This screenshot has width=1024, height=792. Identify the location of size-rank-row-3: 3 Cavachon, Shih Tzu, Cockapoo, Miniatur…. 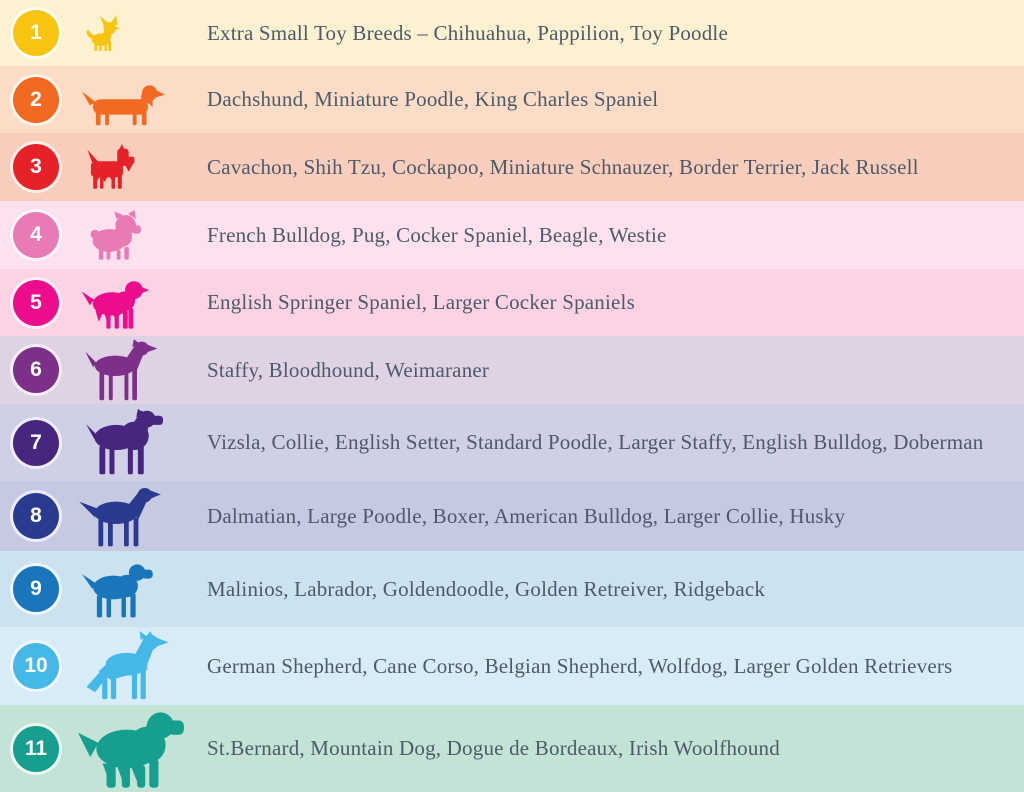
(512, 167).